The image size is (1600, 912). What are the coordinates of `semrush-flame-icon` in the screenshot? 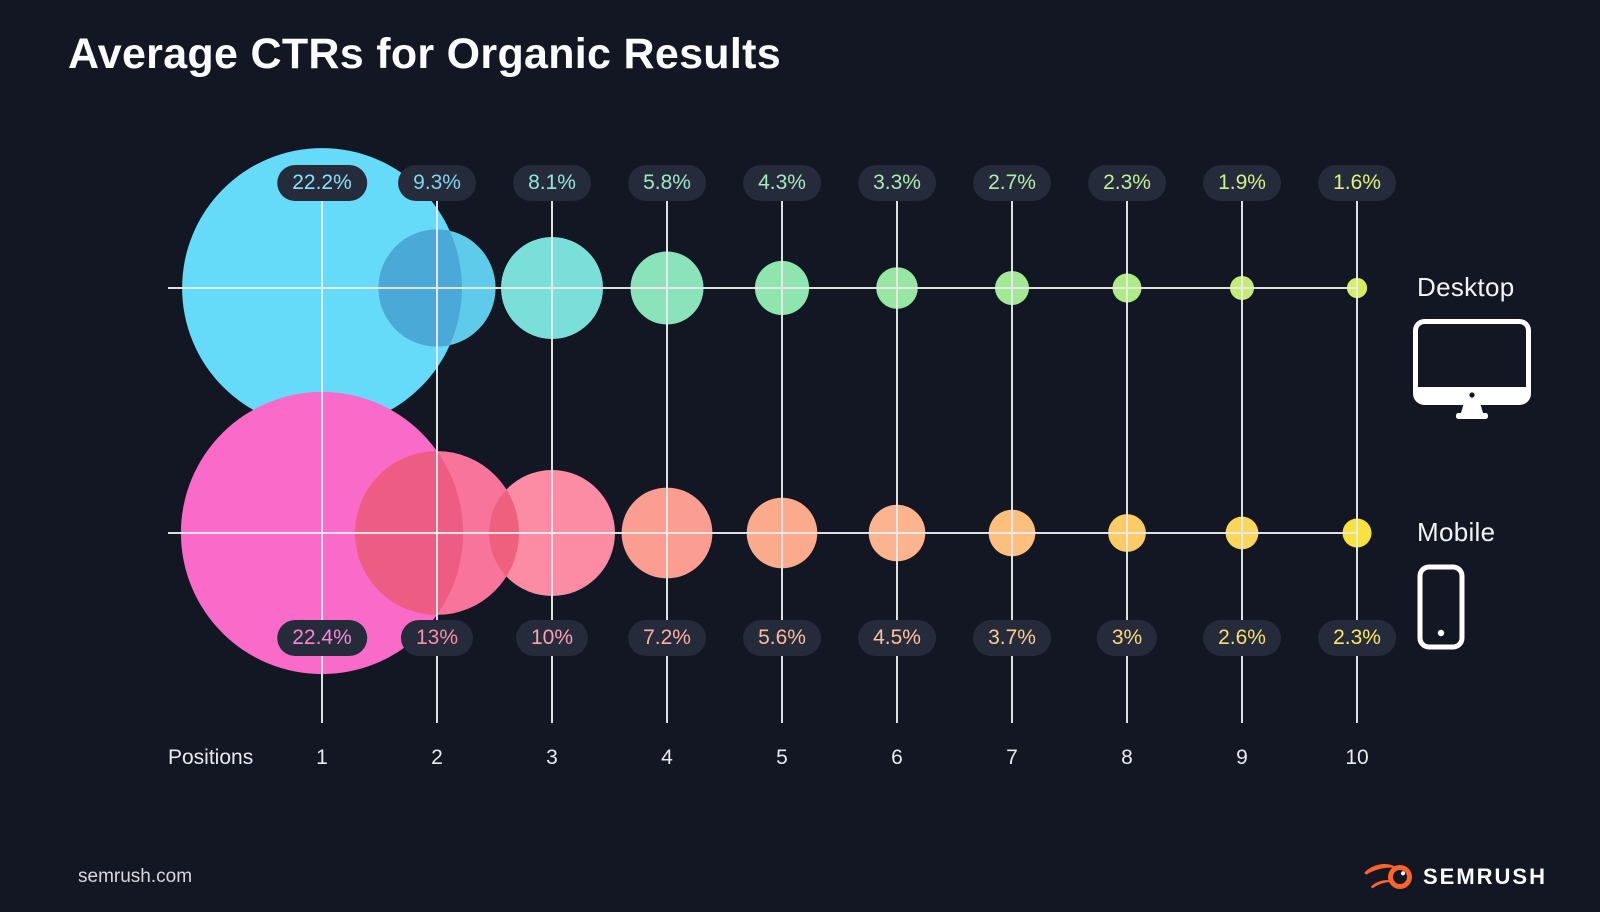 It's located at (1388, 876).